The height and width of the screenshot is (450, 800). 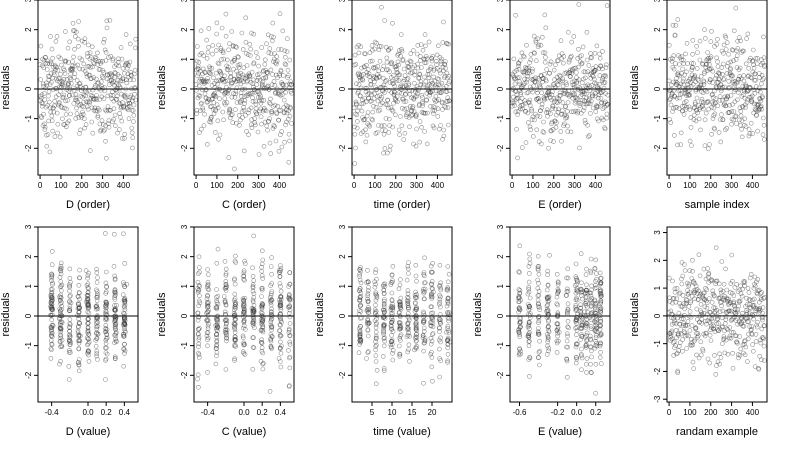 I want to click on x-tick-label: -0.4, so click(x=52, y=412).